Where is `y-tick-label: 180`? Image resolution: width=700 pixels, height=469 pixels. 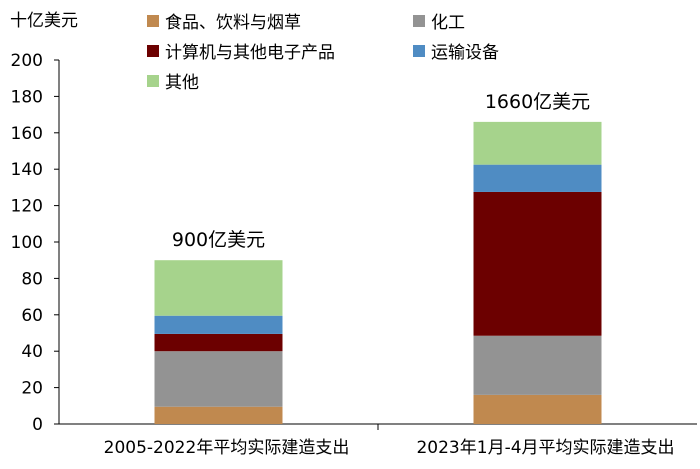
y-tick-label: 180 is located at coordinates (27, 97).